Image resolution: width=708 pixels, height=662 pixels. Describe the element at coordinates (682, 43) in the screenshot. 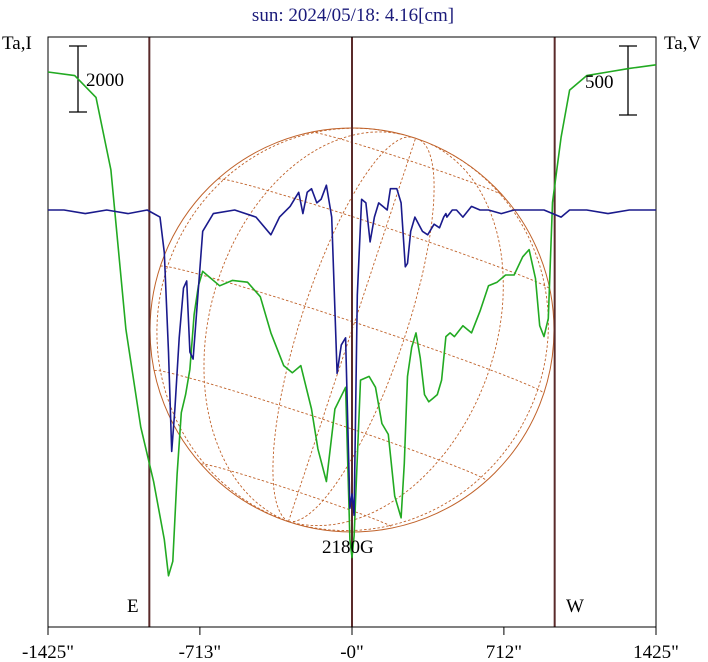

I see `y-label-right: Ta,V` at that location.